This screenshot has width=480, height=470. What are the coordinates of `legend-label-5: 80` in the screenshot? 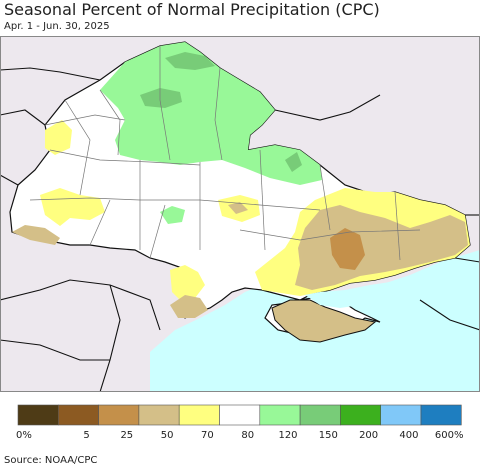 It's located at (247, 435).